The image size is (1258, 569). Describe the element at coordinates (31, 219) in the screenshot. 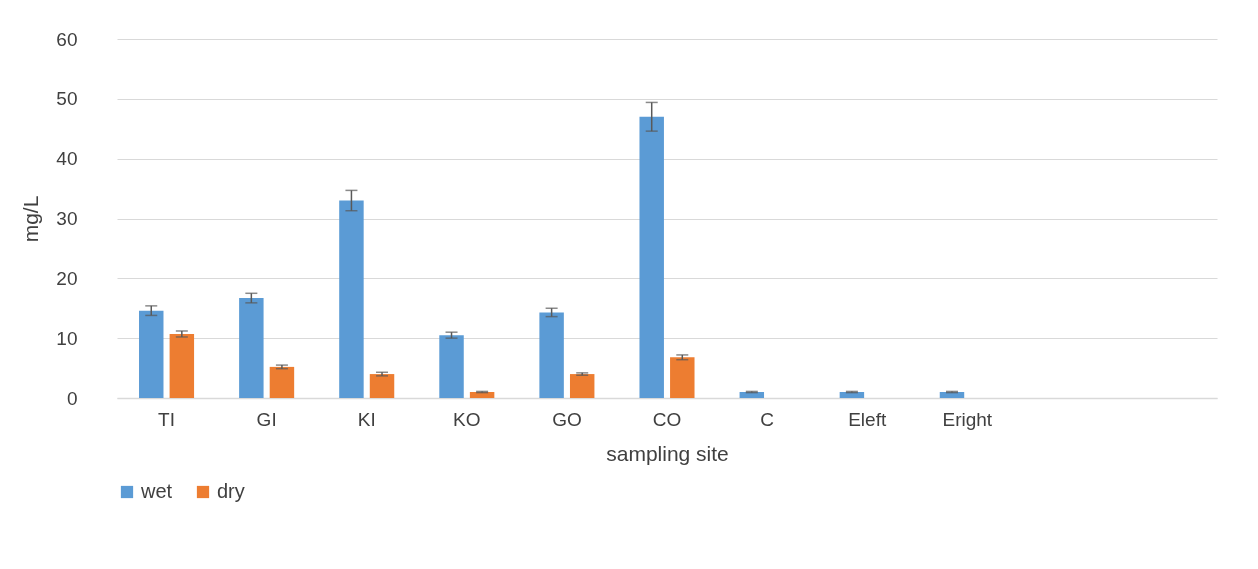

I see `y-axis-title: mg/L` at that location.